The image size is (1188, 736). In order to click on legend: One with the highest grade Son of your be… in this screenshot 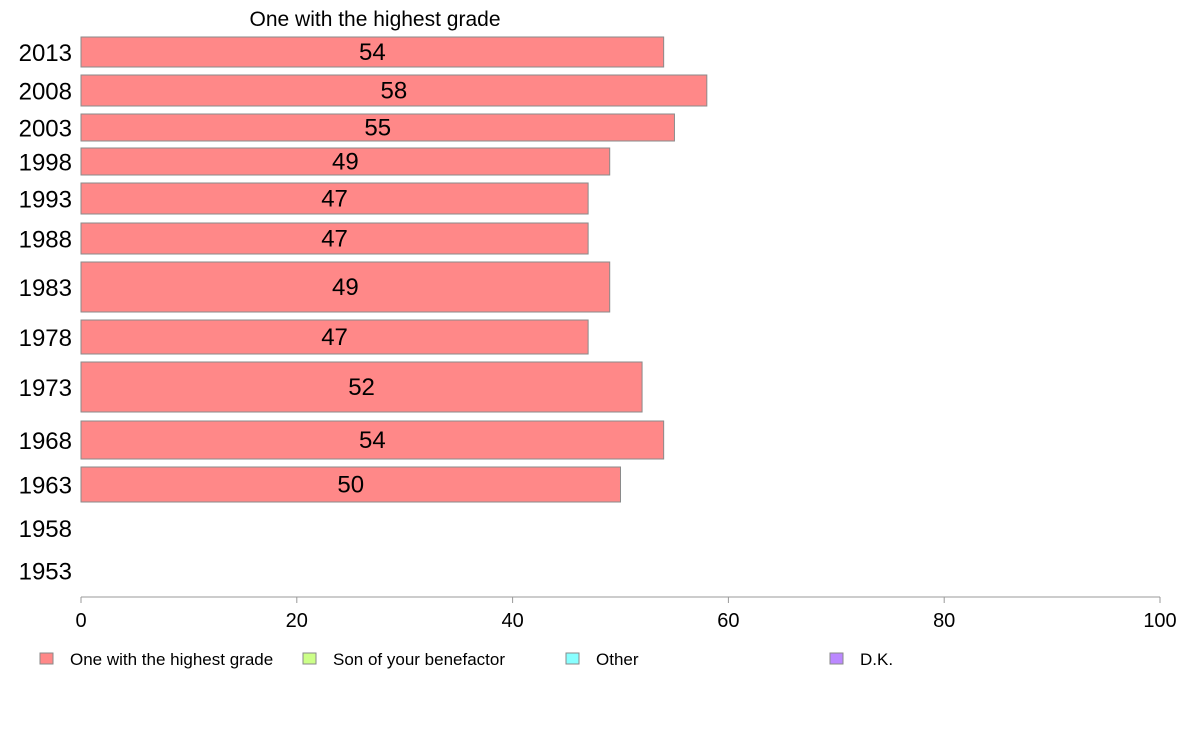, I will do `click(466, 659)`.